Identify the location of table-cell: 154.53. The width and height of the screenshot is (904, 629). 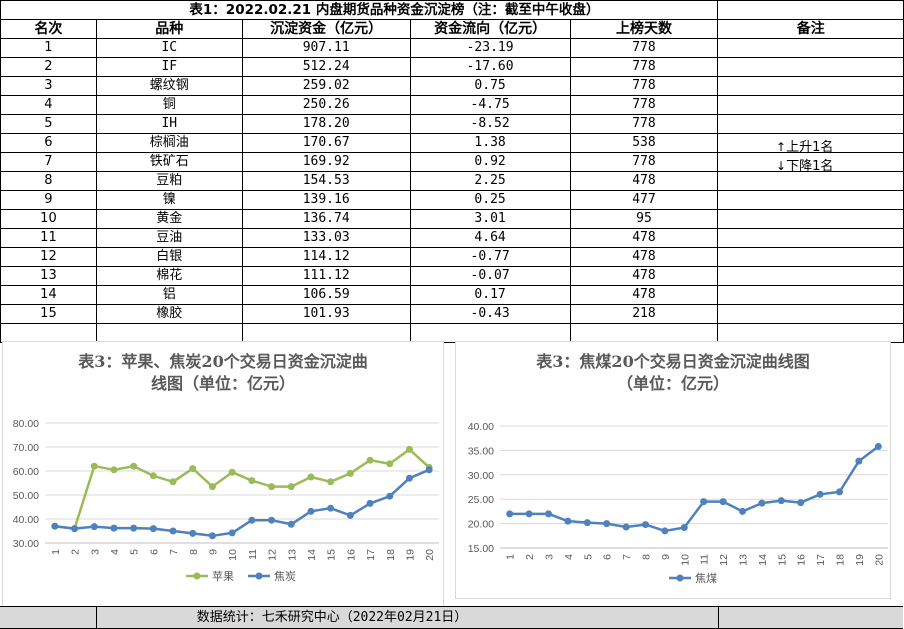
(326, 181).